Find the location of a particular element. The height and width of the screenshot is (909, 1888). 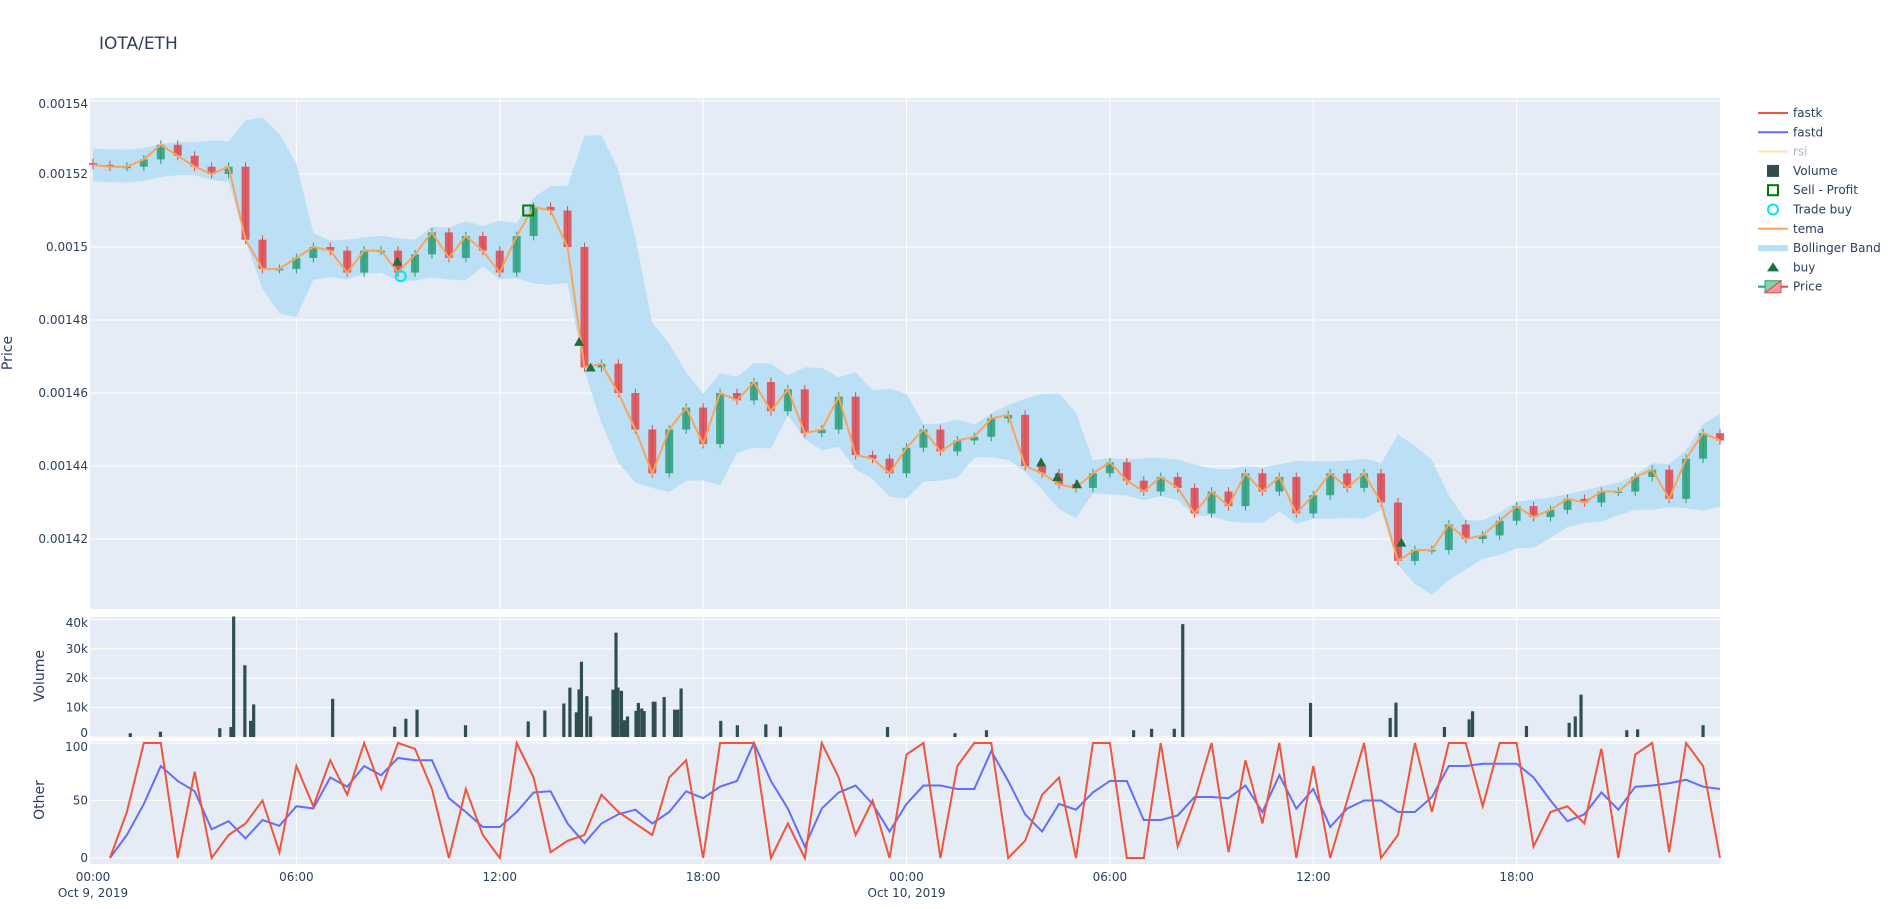

y-tick-label: 0.00152 is located at coordinates (63, 174).